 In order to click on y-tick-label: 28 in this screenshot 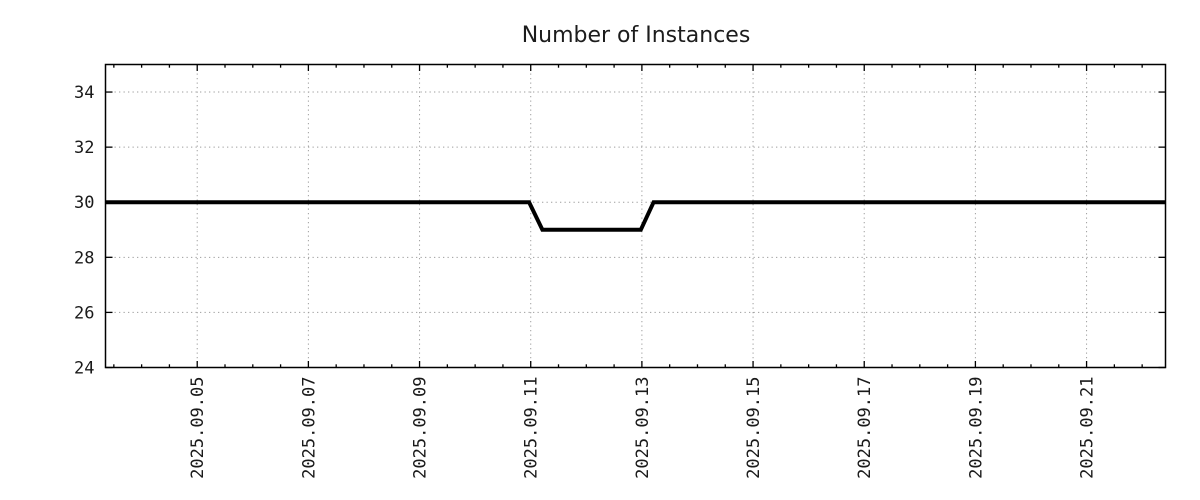, I will do `click(84, 258)`.